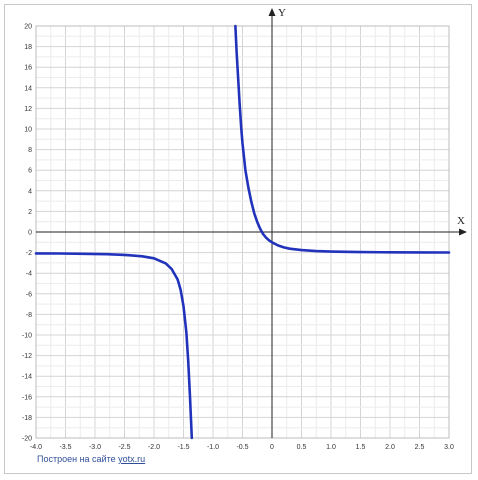  I want to click on y-tick-label: 16, so click(28, 68).